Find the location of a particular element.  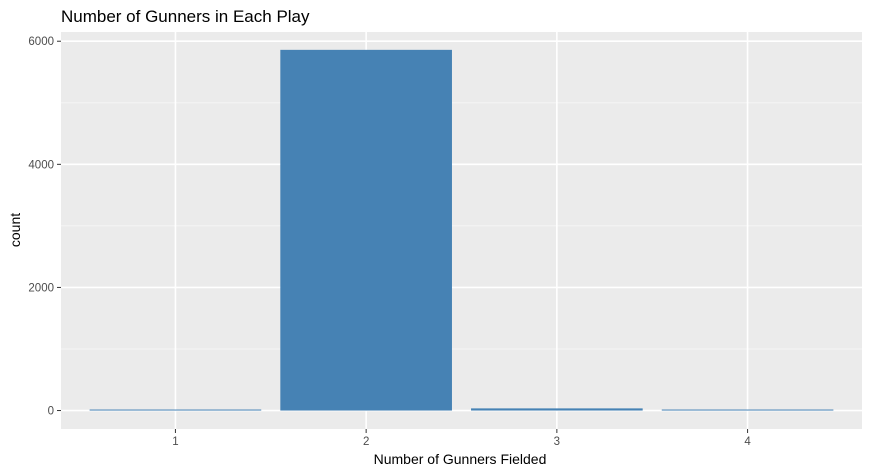

y-axis: 0 2000 4000 6000 is located at coordinates (44, 227).